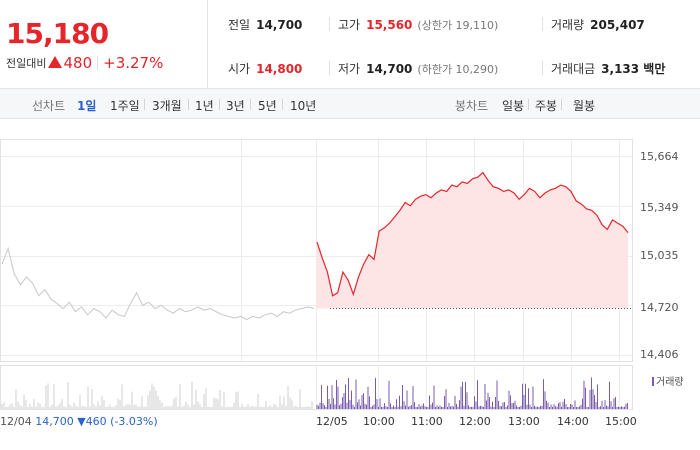  Describe the element at coordinates (659, 156) in the screenshot. I see `y-tick-label: 15,664` at that location.